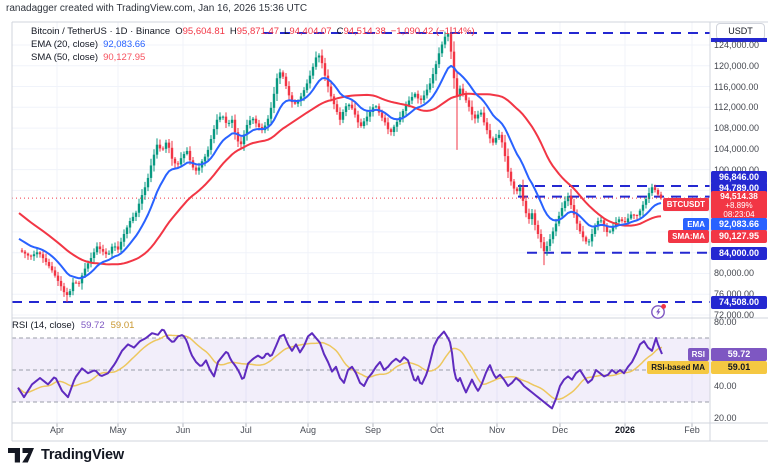 The image size is (768, 472). What do you see at coordinates (739, 253) in the screenshot?
I see `price-8400000-badge: 84,000.00` at bounding box center [739, 253].